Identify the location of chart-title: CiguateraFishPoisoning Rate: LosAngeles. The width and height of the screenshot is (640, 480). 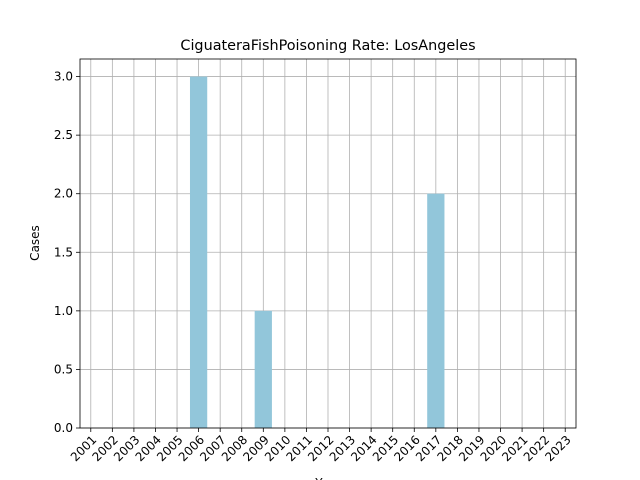
(327, 46).